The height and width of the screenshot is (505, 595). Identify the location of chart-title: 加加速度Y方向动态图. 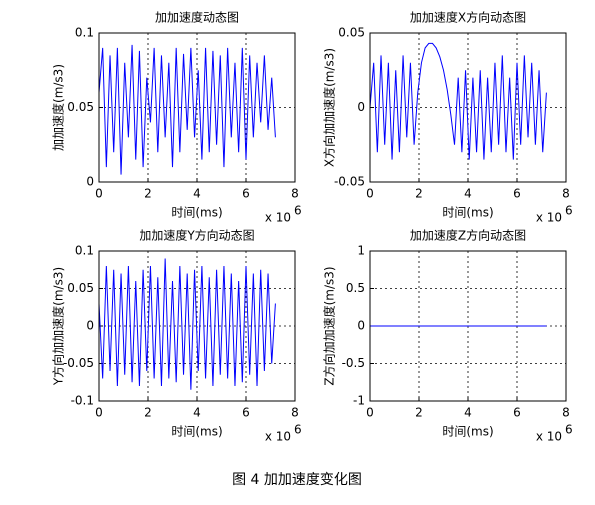
(196, 235).